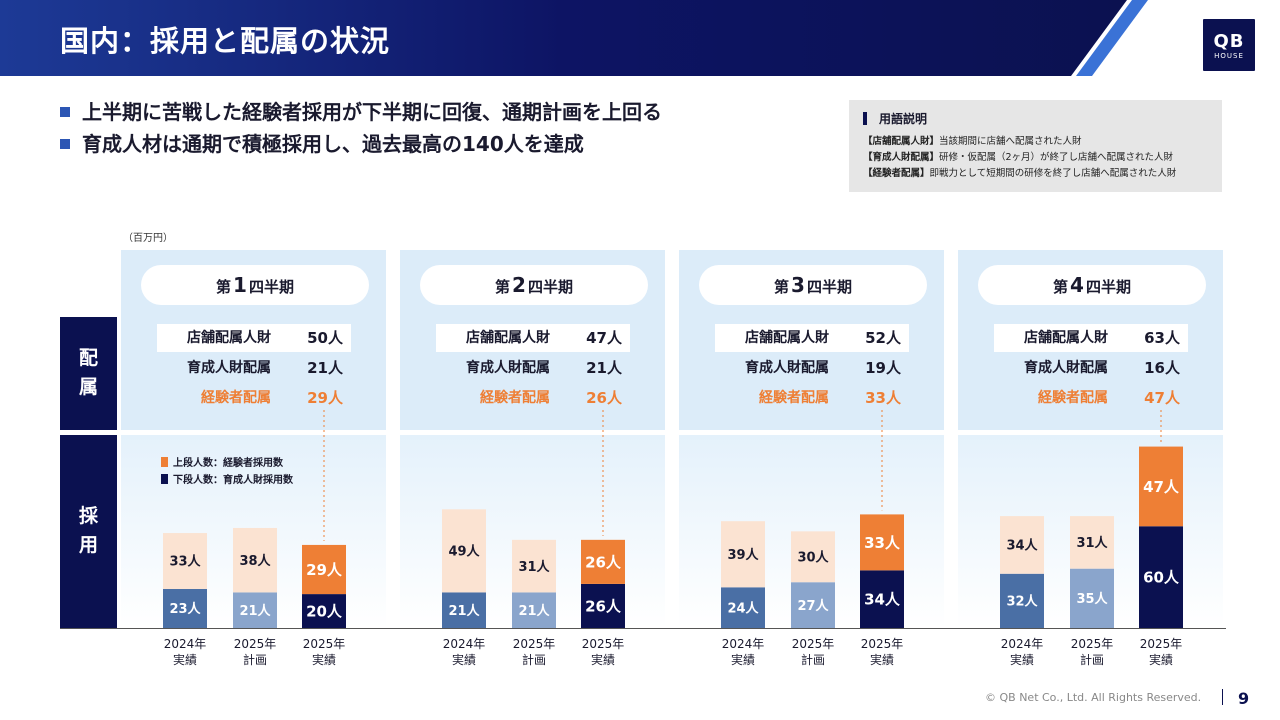  I want to click on bar-upper-label: 33人, so click(185, 562).